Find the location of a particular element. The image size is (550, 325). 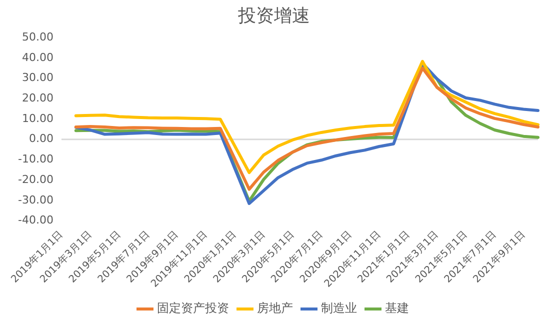

y-tick-label: -40.00 is located at coordinates (36, 220).